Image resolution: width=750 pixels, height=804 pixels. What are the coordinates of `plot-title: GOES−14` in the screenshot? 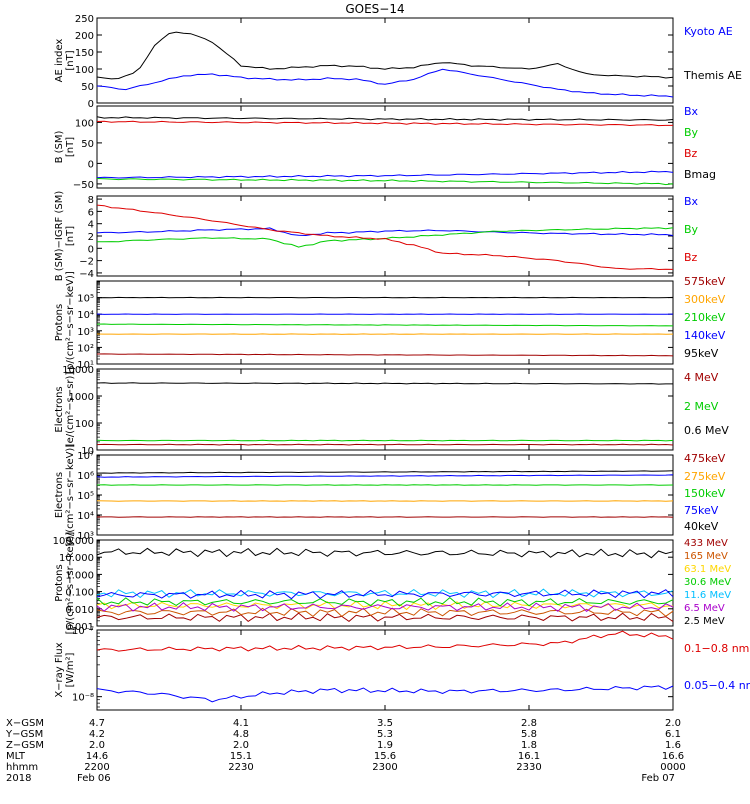 It's located at (374, 9).